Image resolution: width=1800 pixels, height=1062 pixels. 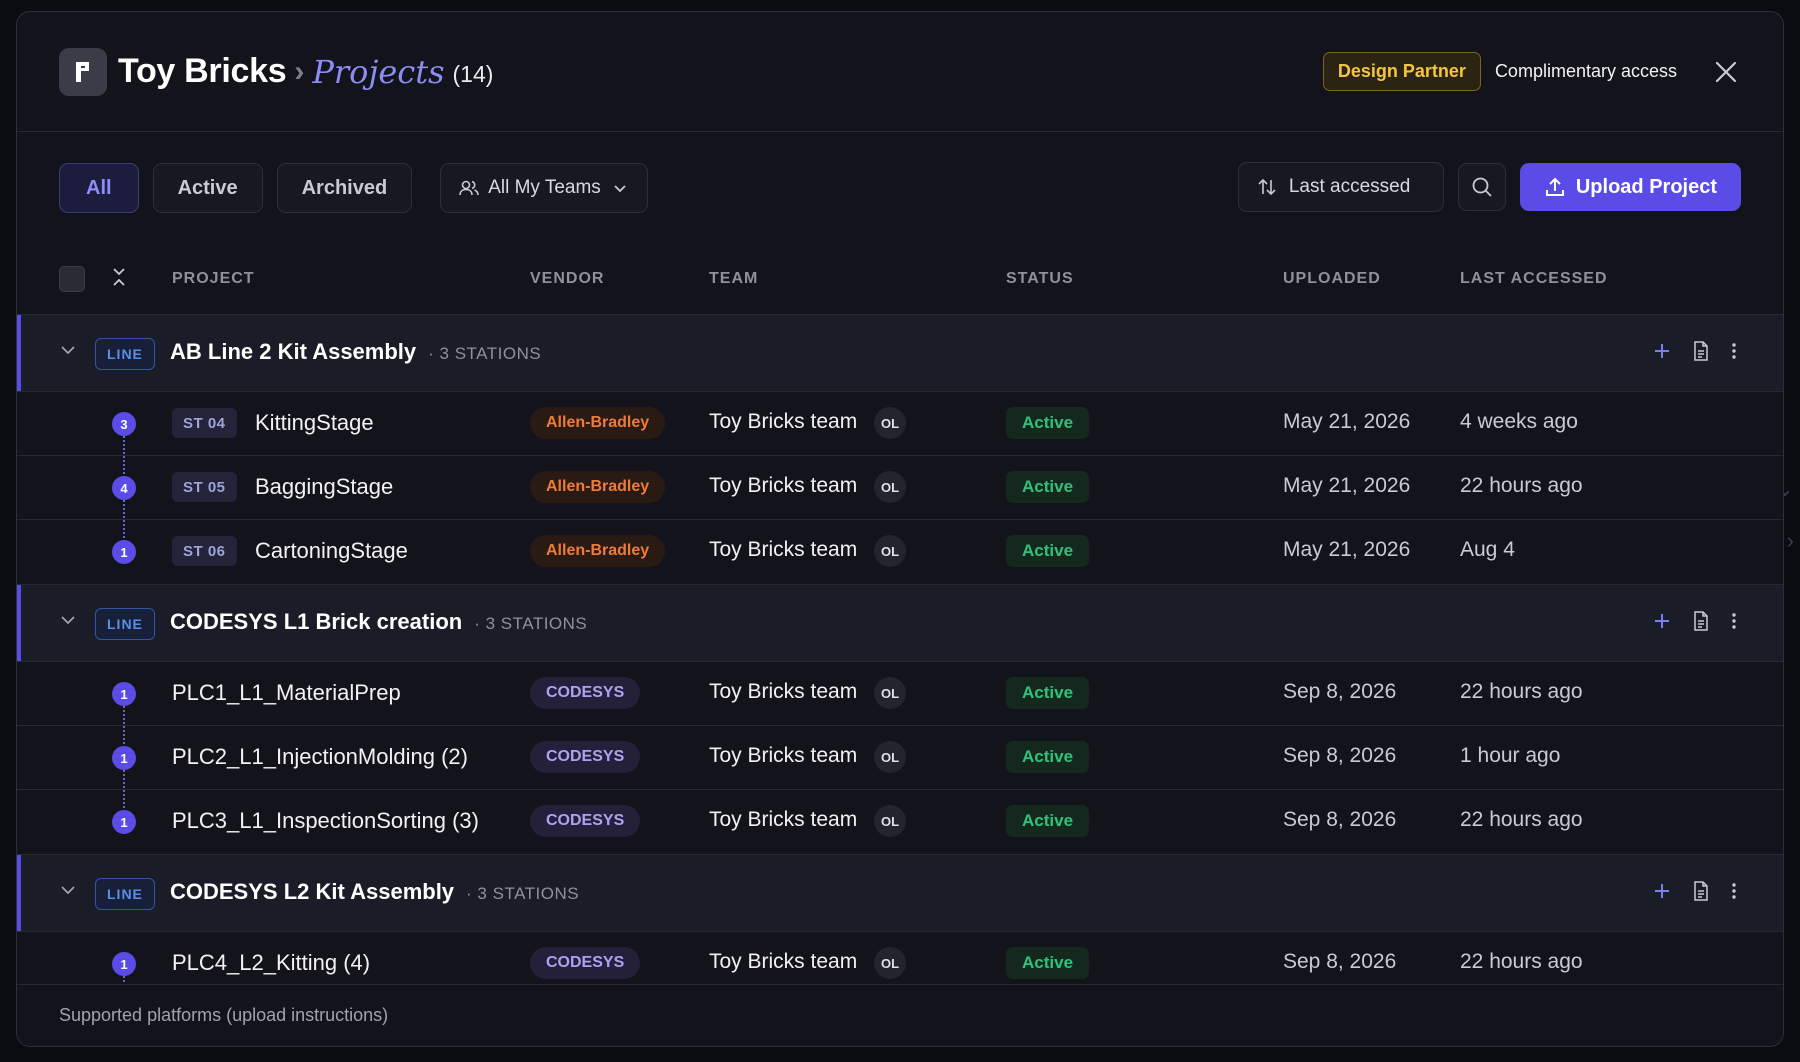 What do you see at coordinates (1555, 187) in the screenshot?
I see `upload-icon` at bounding box center [1555, 187].